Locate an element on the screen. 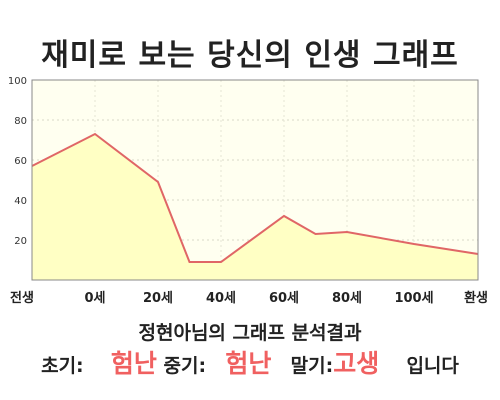 The image size is (500, 400). mid-label: 중기: is located at coordinates (185, 366).